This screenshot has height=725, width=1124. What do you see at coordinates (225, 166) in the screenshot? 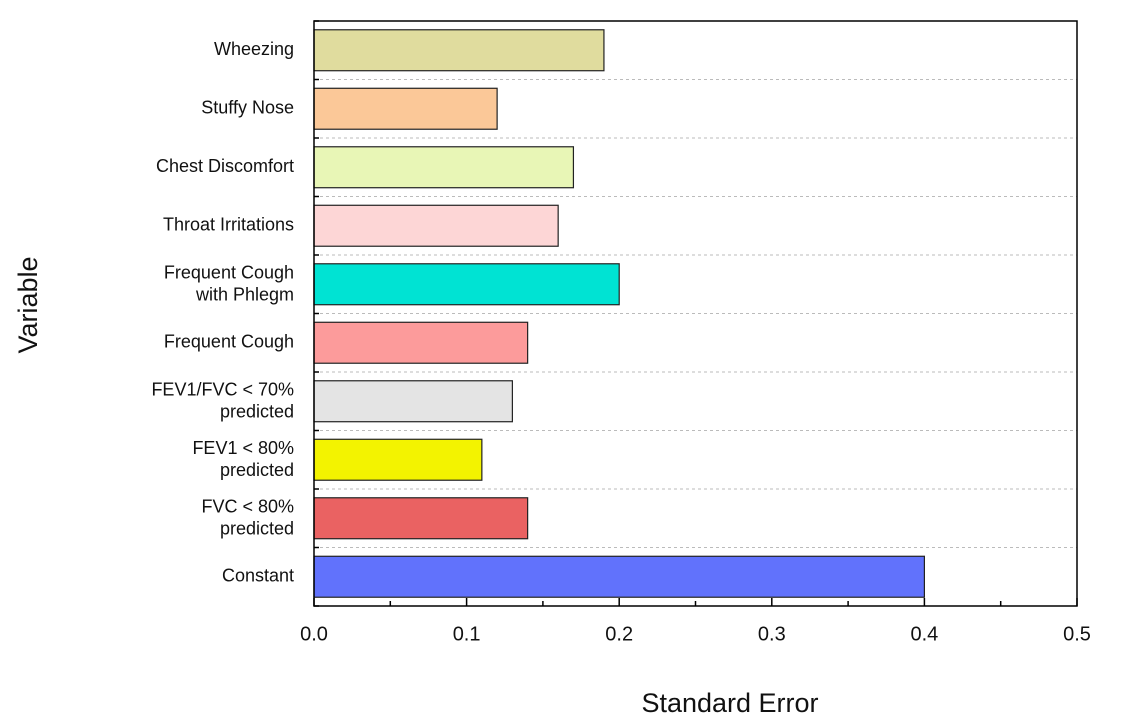
I see `y-tick-label: Chest Discomfort` at bounding box center [225, 166].